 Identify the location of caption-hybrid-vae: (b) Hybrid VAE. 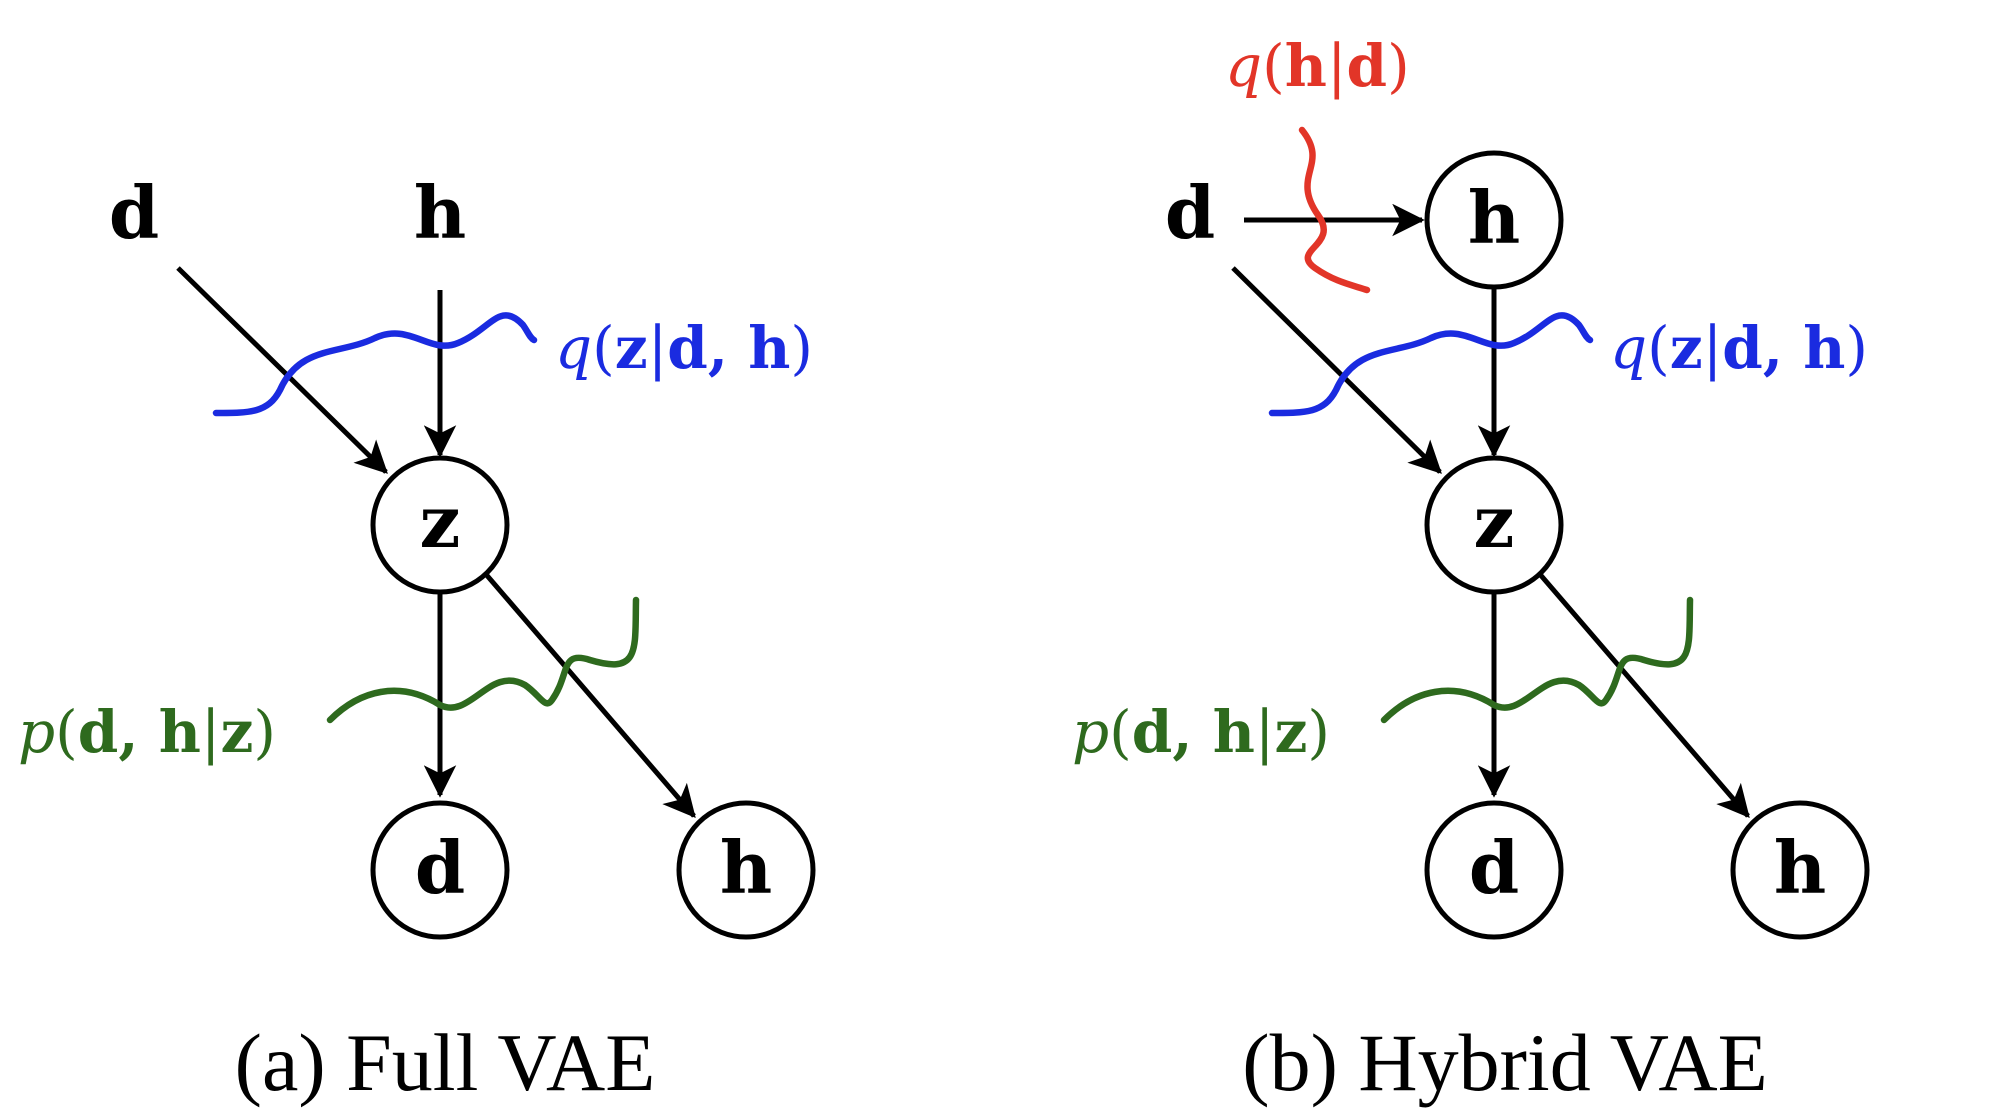
(1504, 1062).